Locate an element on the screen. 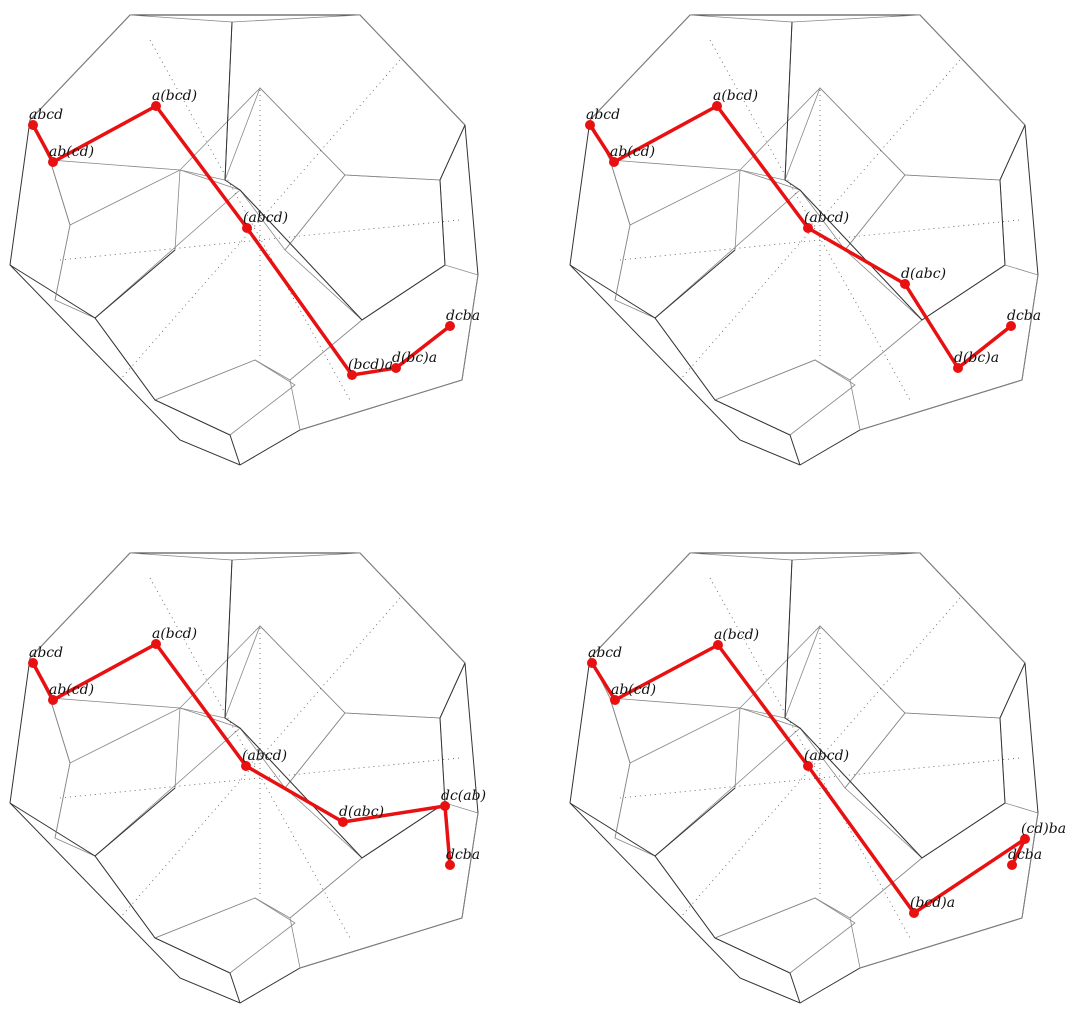 The height and width of the screenshot is (1010, 1066). vertex-label: dc(ab) is located at coordinates (463, 796).